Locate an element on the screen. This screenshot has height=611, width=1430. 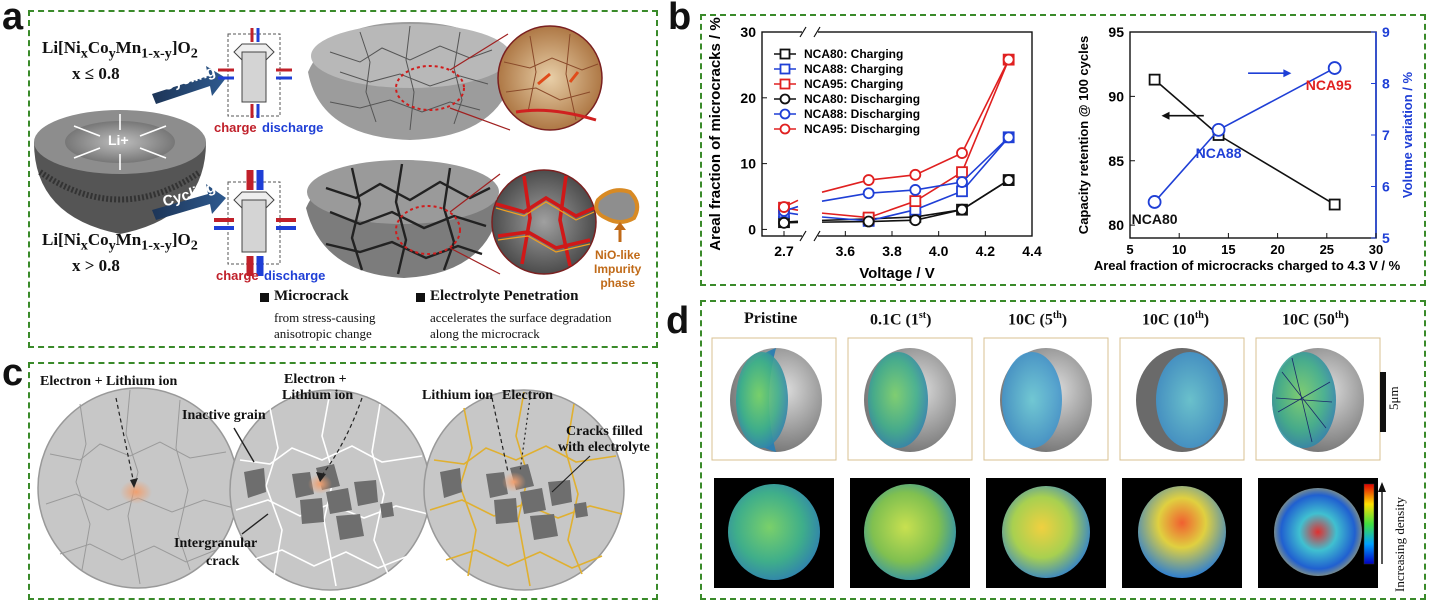
chart2-ytick-label: 80 is located at coordinates (1116, 225).